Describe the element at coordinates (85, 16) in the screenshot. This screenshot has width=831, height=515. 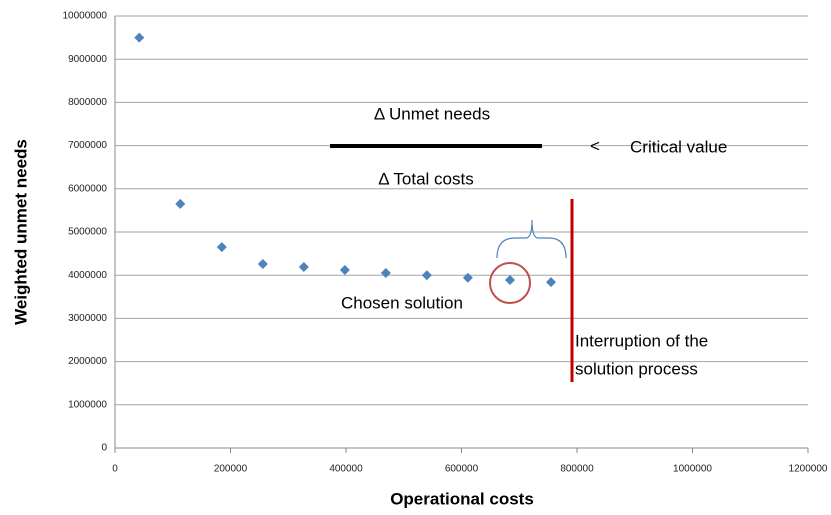
I see `y-tick-label: 10000000` at that location.